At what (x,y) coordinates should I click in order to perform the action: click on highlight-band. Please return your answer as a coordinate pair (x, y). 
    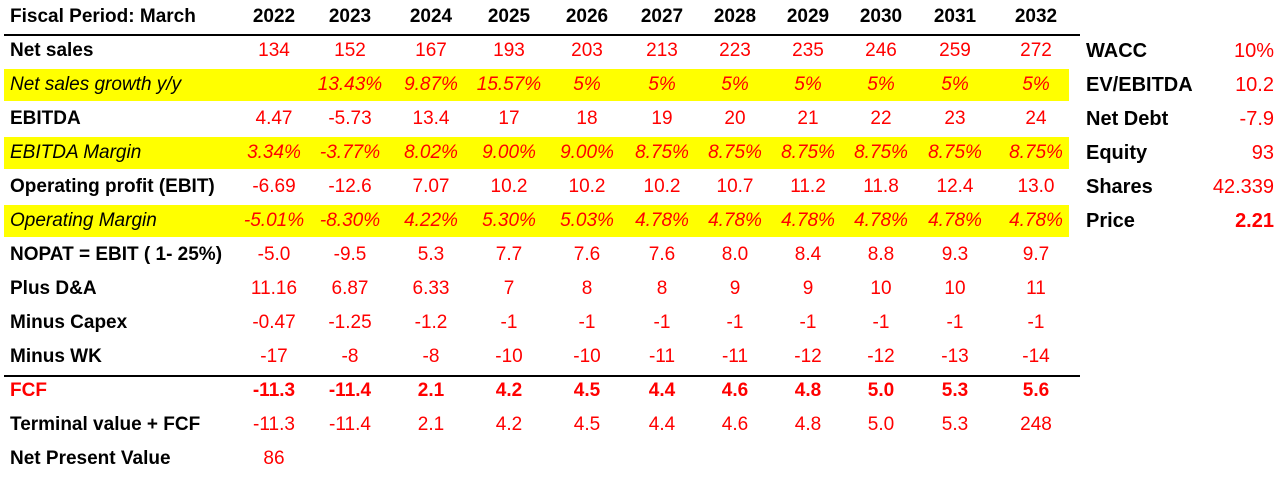
    Looking at the image, I should click on (536, 221).